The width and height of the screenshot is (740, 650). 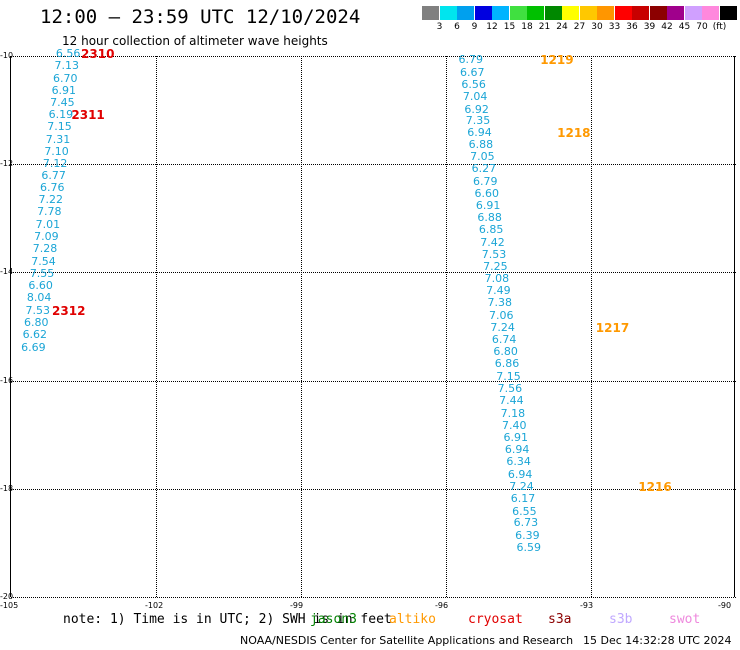 I want to click on colorbar-label: 39, so click(x=649, y=27).